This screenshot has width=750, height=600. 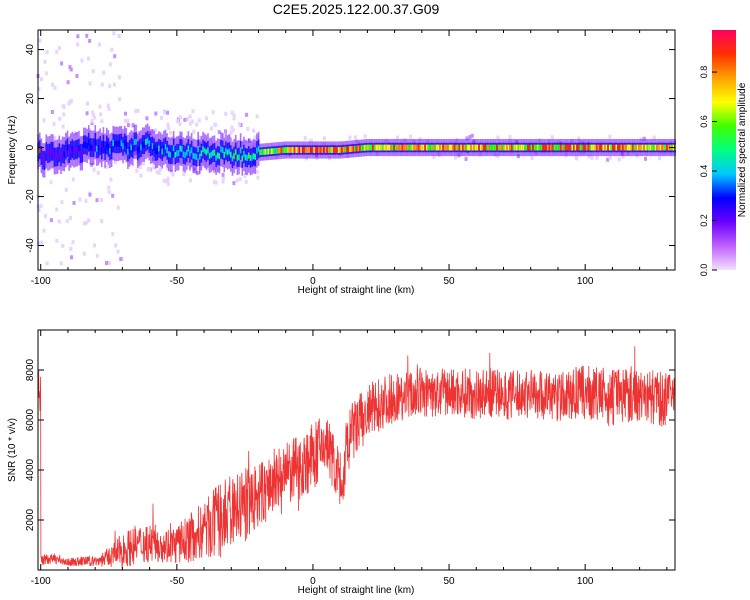 I want to click on snr-ylabel: SNR (10 * v/v), so click(x=12, y=450).